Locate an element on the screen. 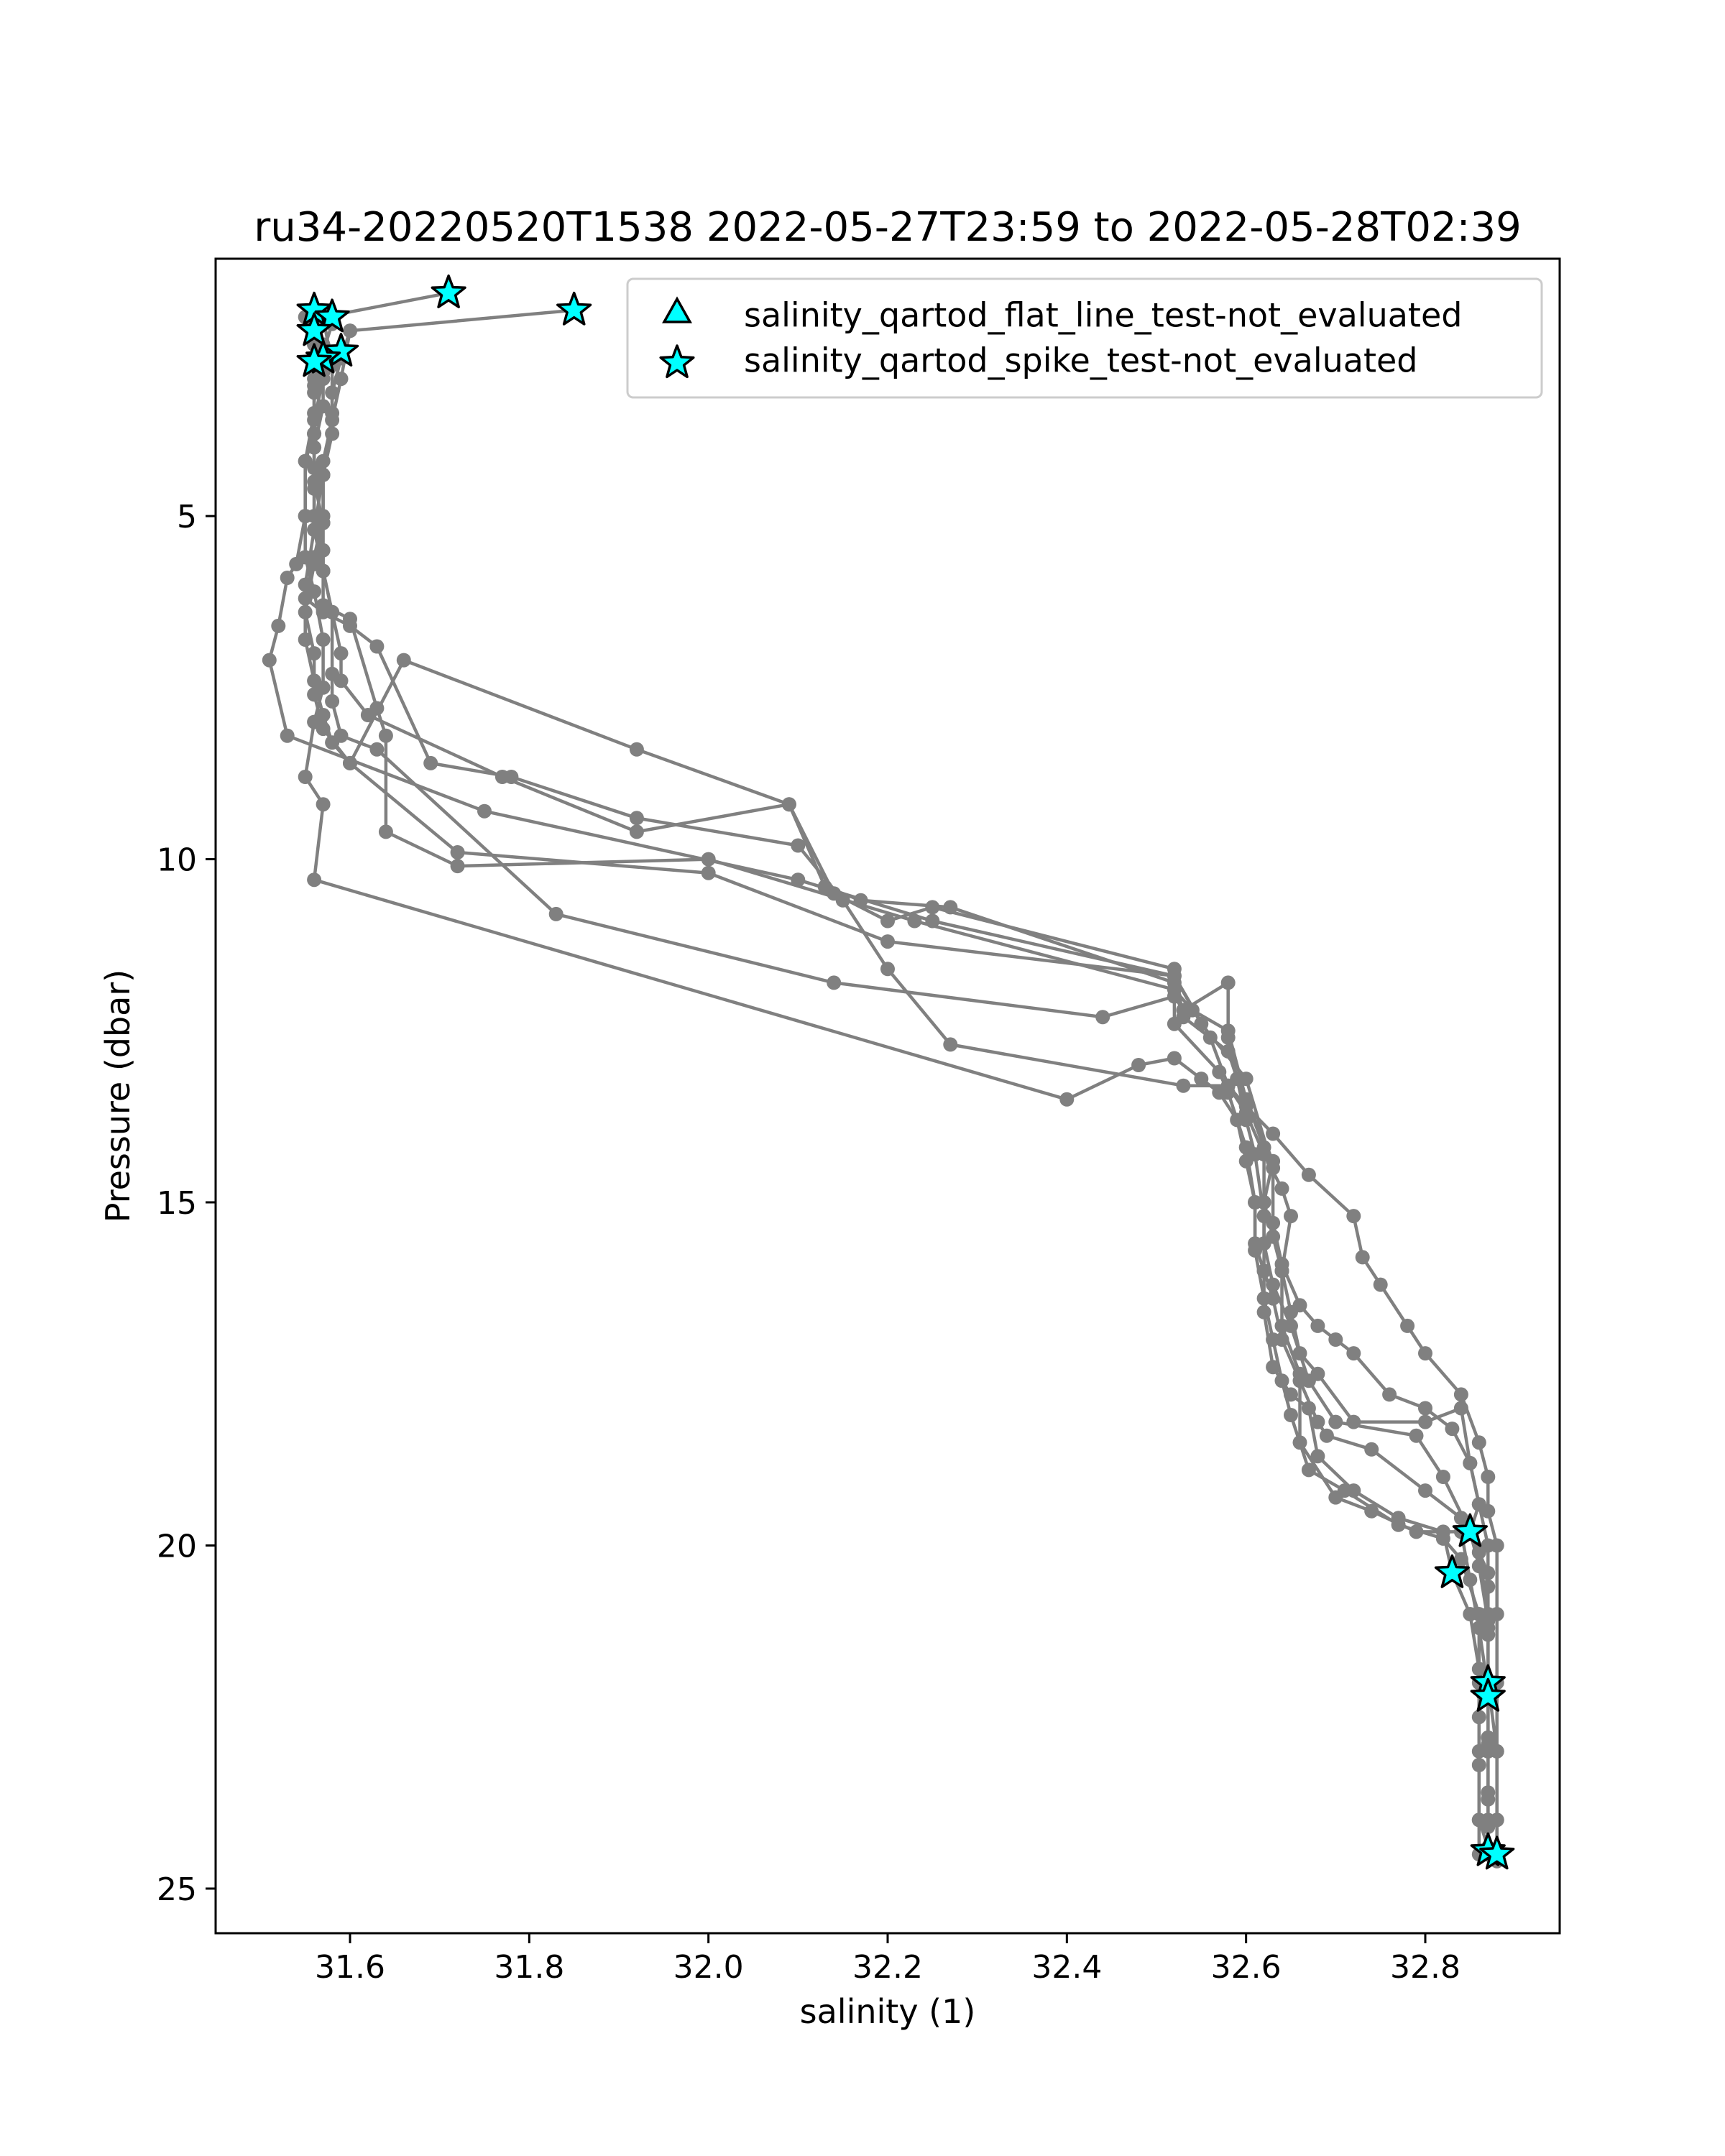  y-tick-label: 15 is located at coordinates (177, 1203).